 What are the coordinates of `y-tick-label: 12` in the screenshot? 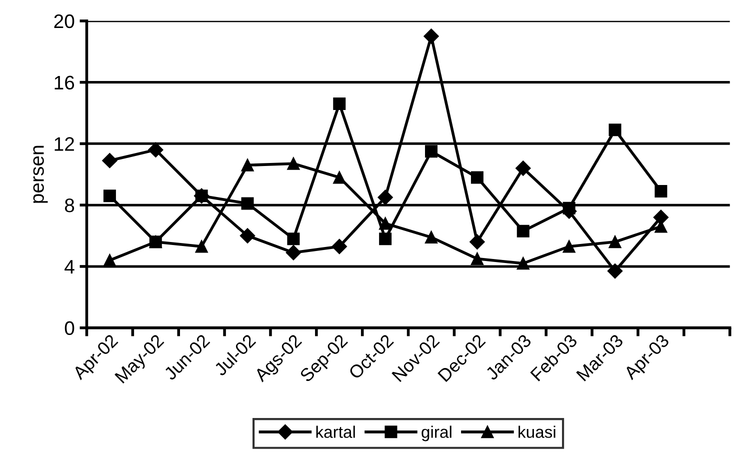 It's located at (64, 144).